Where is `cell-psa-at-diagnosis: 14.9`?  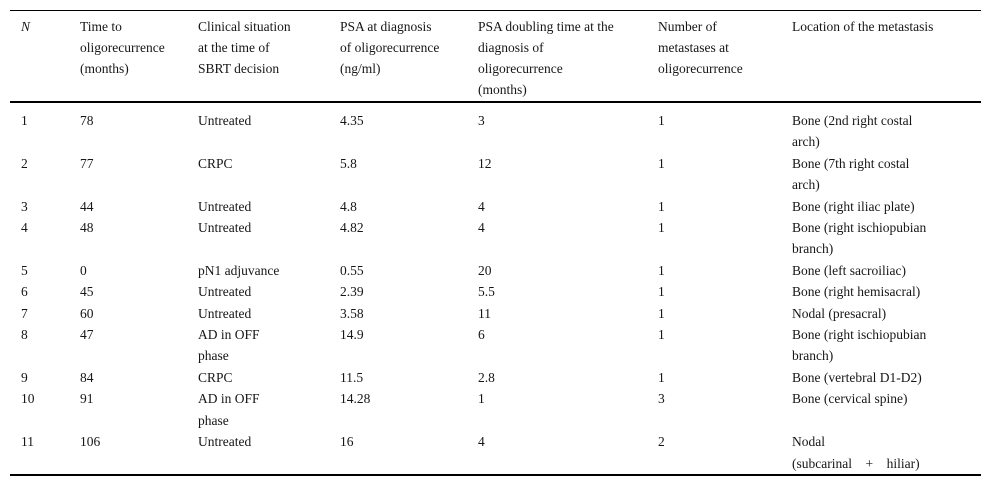
cell-psa-at-diagnosis: 14.9 is located at coordinates (352, 335).